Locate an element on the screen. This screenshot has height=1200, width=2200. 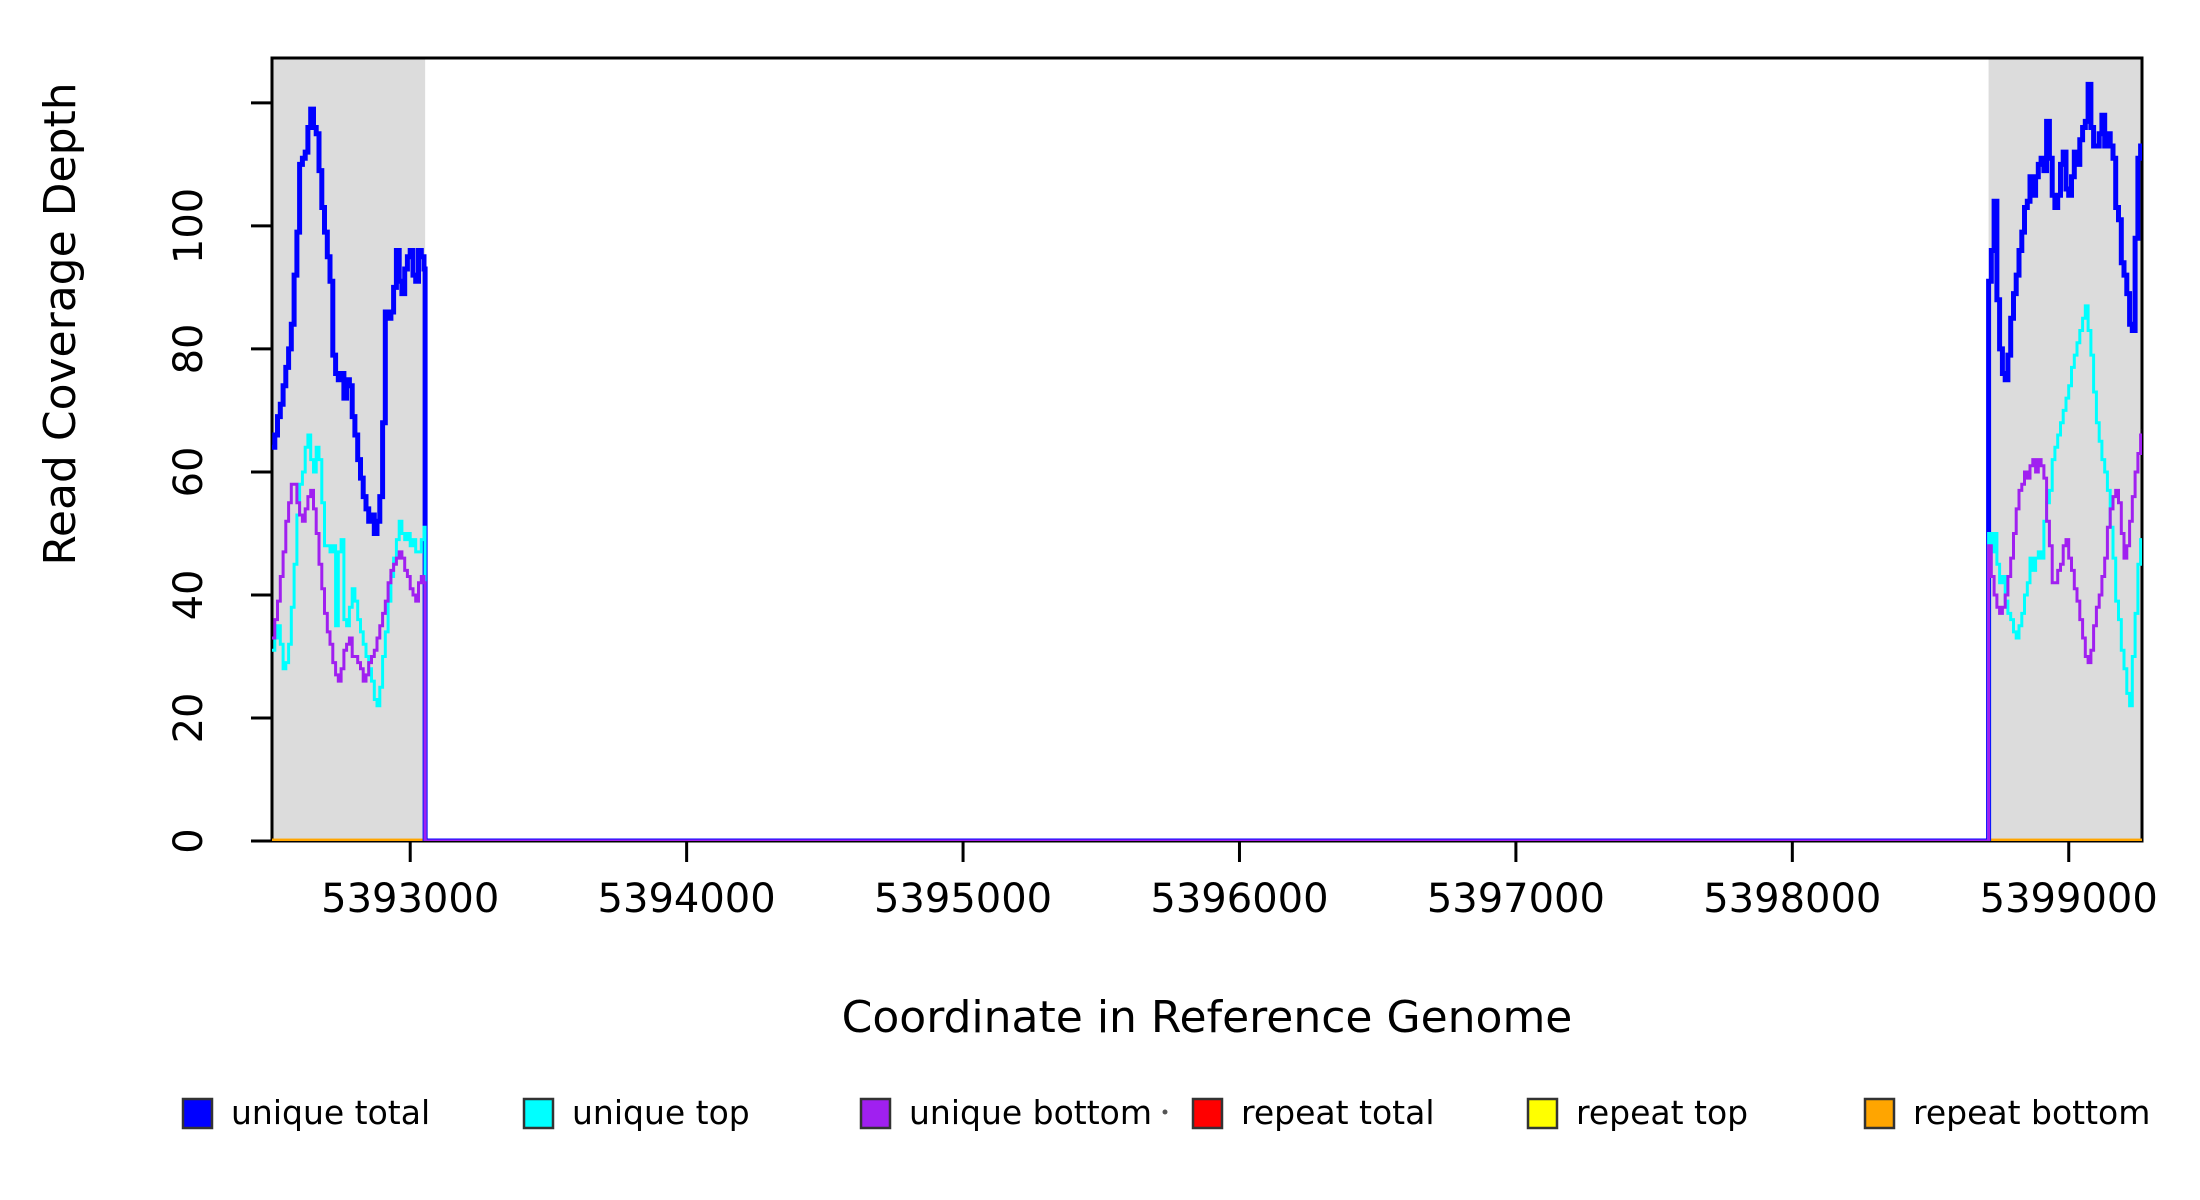
stray-dot-artifact is located at coordinates (1165, 1112).